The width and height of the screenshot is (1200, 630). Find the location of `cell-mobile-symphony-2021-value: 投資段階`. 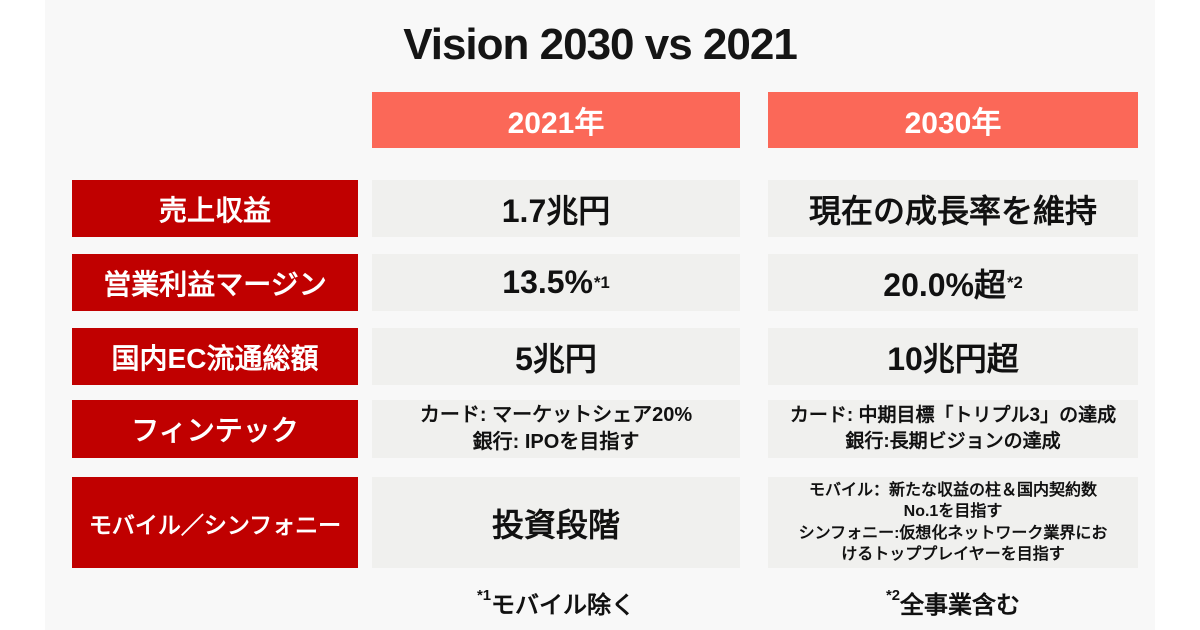

cell-mobile-symphony-2021-value: 投資段階 is located at coordinates (555, 524).